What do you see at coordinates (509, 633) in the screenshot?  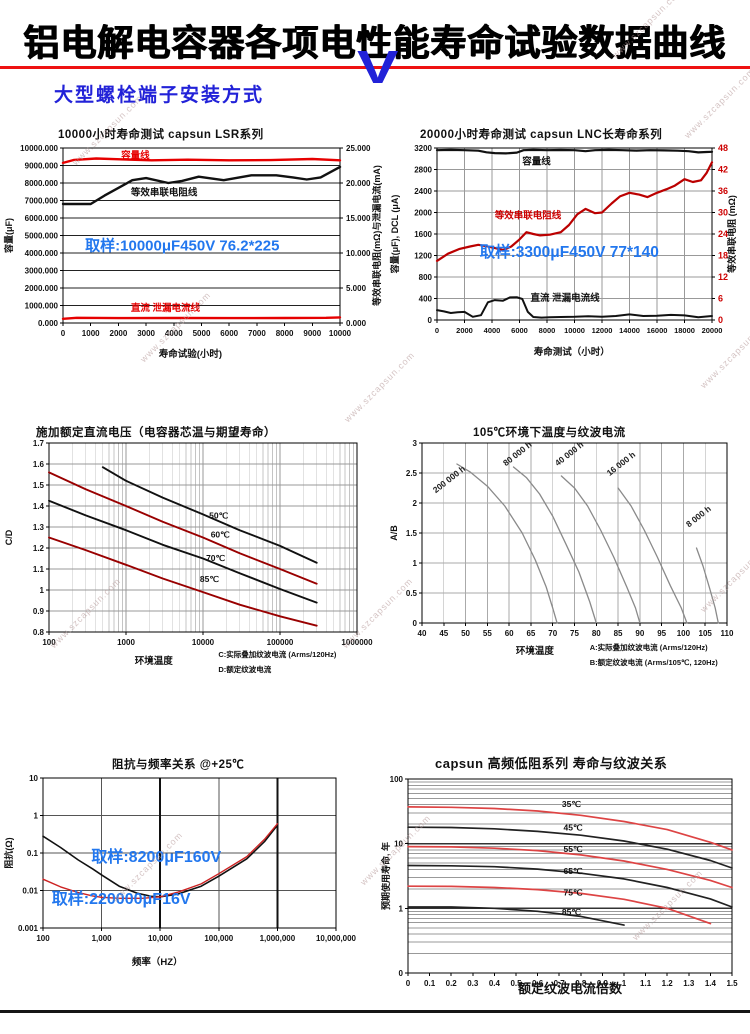 I see `x-tick-label: 60` at bounding box center [509, 633].